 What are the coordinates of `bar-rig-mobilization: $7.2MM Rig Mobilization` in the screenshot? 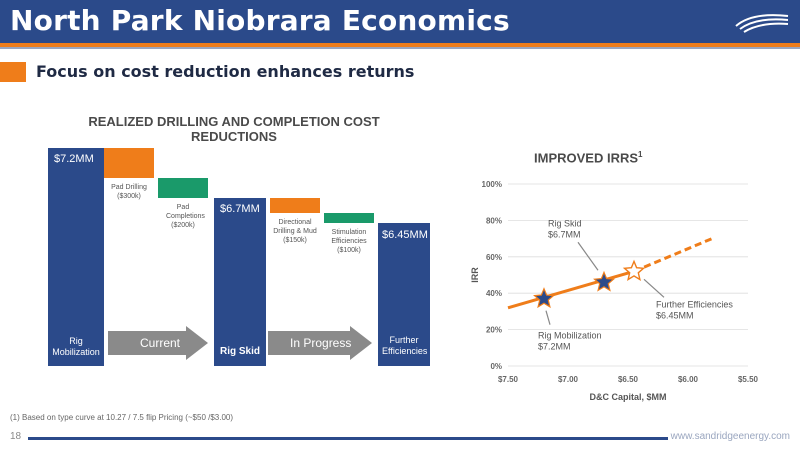 It's located at (76, 257).